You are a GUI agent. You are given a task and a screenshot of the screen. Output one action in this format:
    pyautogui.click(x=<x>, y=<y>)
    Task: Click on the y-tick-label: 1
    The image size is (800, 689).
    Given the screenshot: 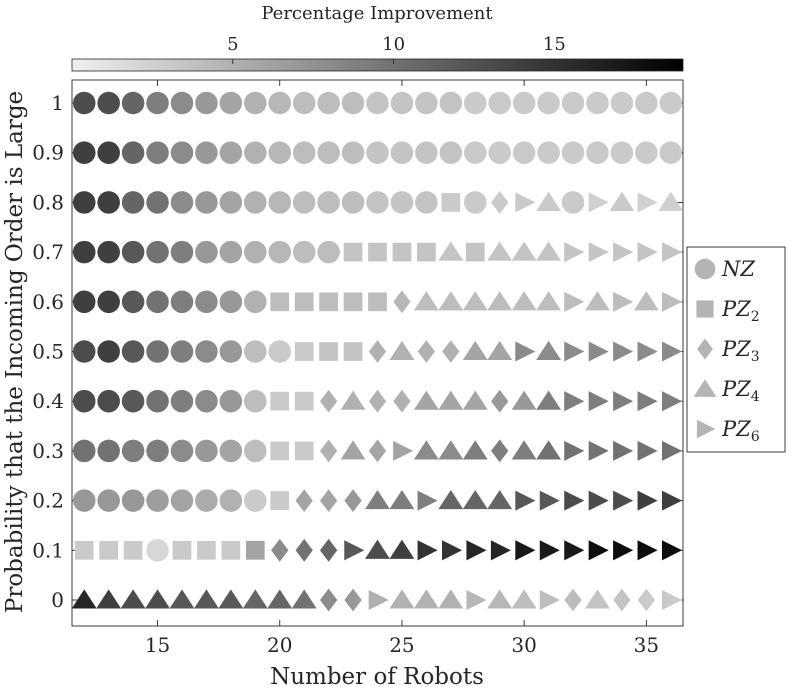 What is the action you would take?
    pyautogui.click(x=57, y=103)
    